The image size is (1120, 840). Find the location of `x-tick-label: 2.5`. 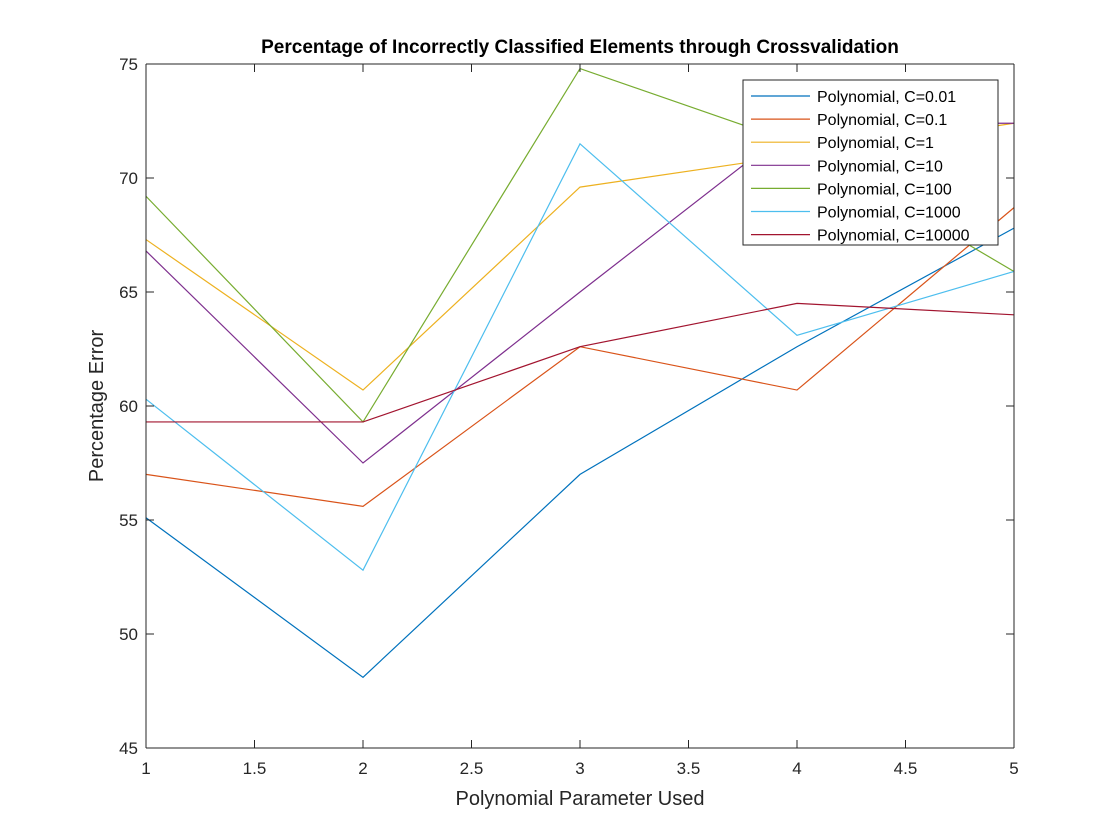

x-tick-label: 2.5 is located at coordinates (472, 768).